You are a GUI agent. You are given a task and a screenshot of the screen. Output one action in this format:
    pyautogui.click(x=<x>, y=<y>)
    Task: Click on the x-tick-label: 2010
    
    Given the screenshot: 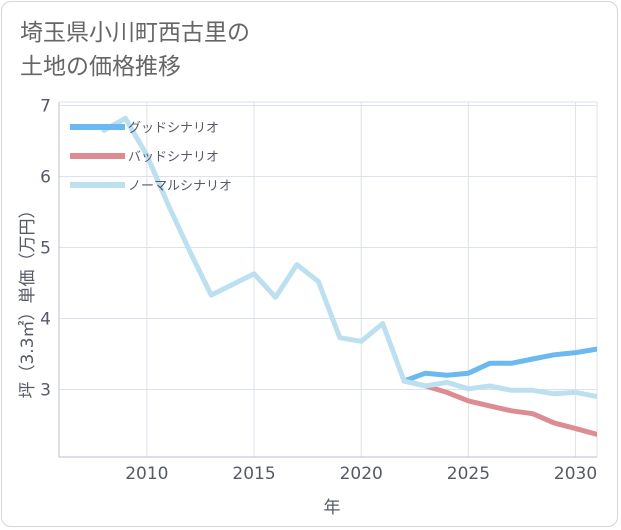 What is the action you would take?
    pyautogui.click(x=146, y=474)
    